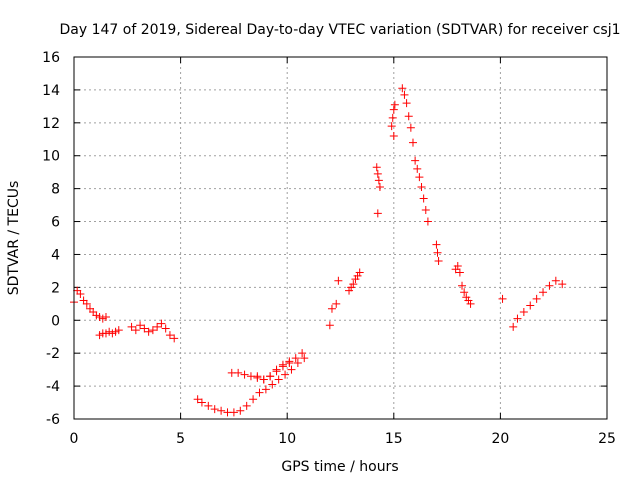  What do you see at coordinates (55, 190) in the screenshot?
I see `y-tick-label: 8` at bounding box center [55, 190].